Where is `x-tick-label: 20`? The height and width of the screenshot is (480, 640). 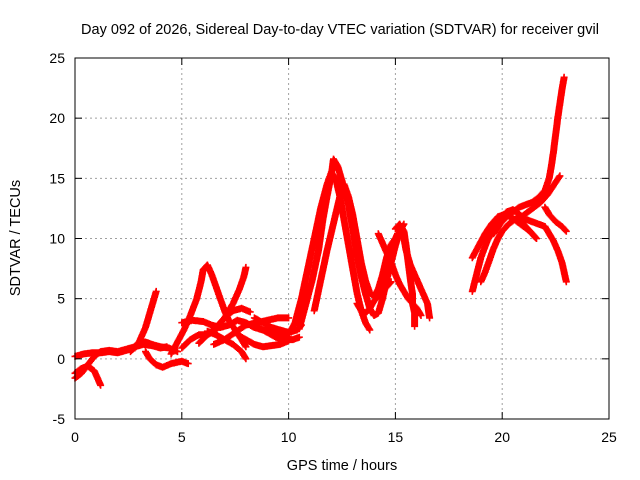 x-tick-label: 20 is located at coordinates (502, 437).